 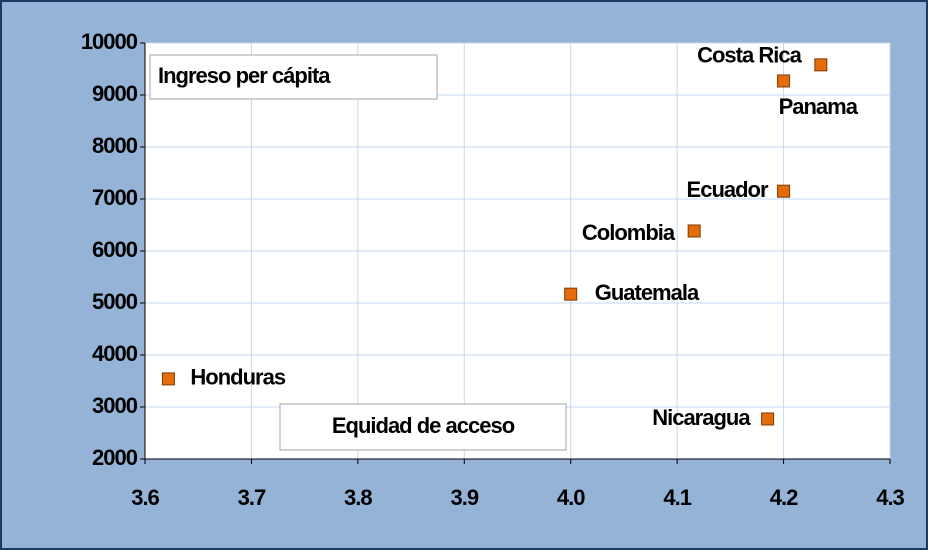 I want to click on x-tick-label: 4.2, so click(x=784, y=497).